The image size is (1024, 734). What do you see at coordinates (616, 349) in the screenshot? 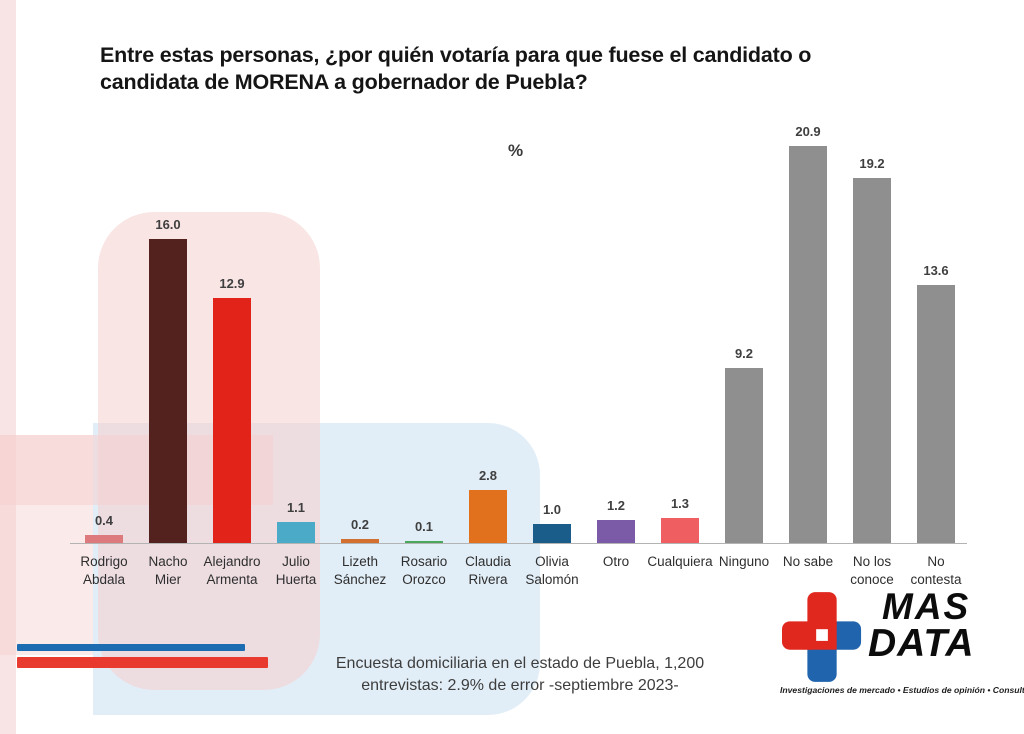
I see `bar-column-9: 1.2 Otro` at bounding box center [616, 349].